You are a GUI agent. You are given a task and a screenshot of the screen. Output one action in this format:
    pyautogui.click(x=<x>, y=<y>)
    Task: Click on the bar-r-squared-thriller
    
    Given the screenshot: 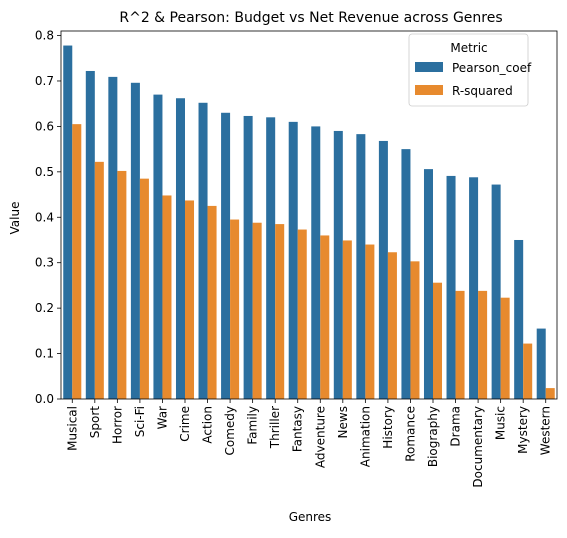 What is the action you would take?
    pyautogui.click(x=280, y=311)
    